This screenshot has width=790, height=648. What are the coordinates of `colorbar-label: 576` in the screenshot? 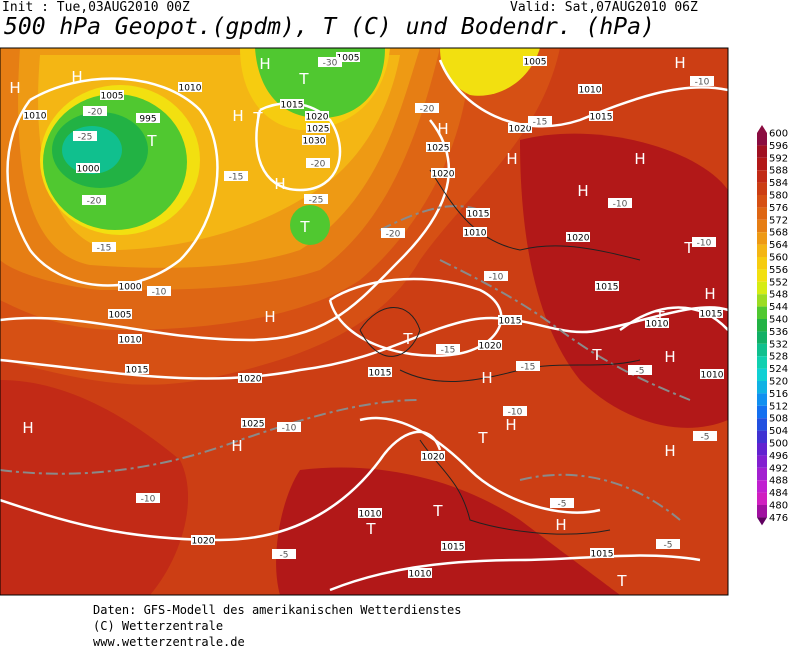 It's located at (778, 208).